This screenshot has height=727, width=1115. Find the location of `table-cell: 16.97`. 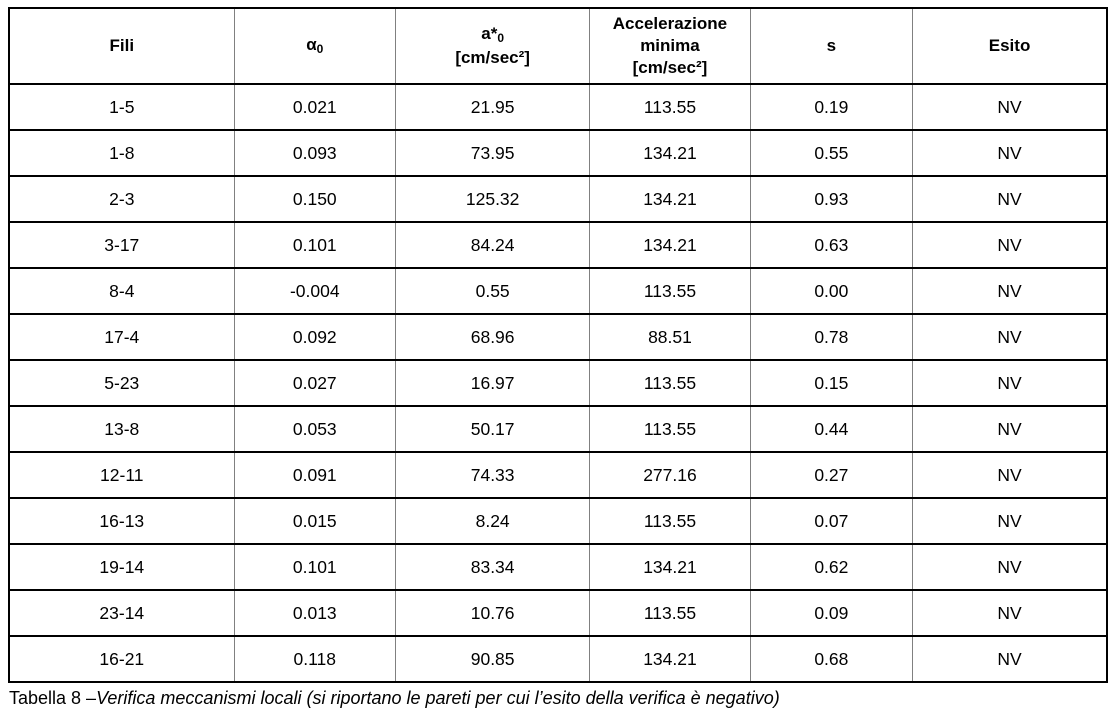

table-cell: 16.97 is located at coordinates (492, 383).